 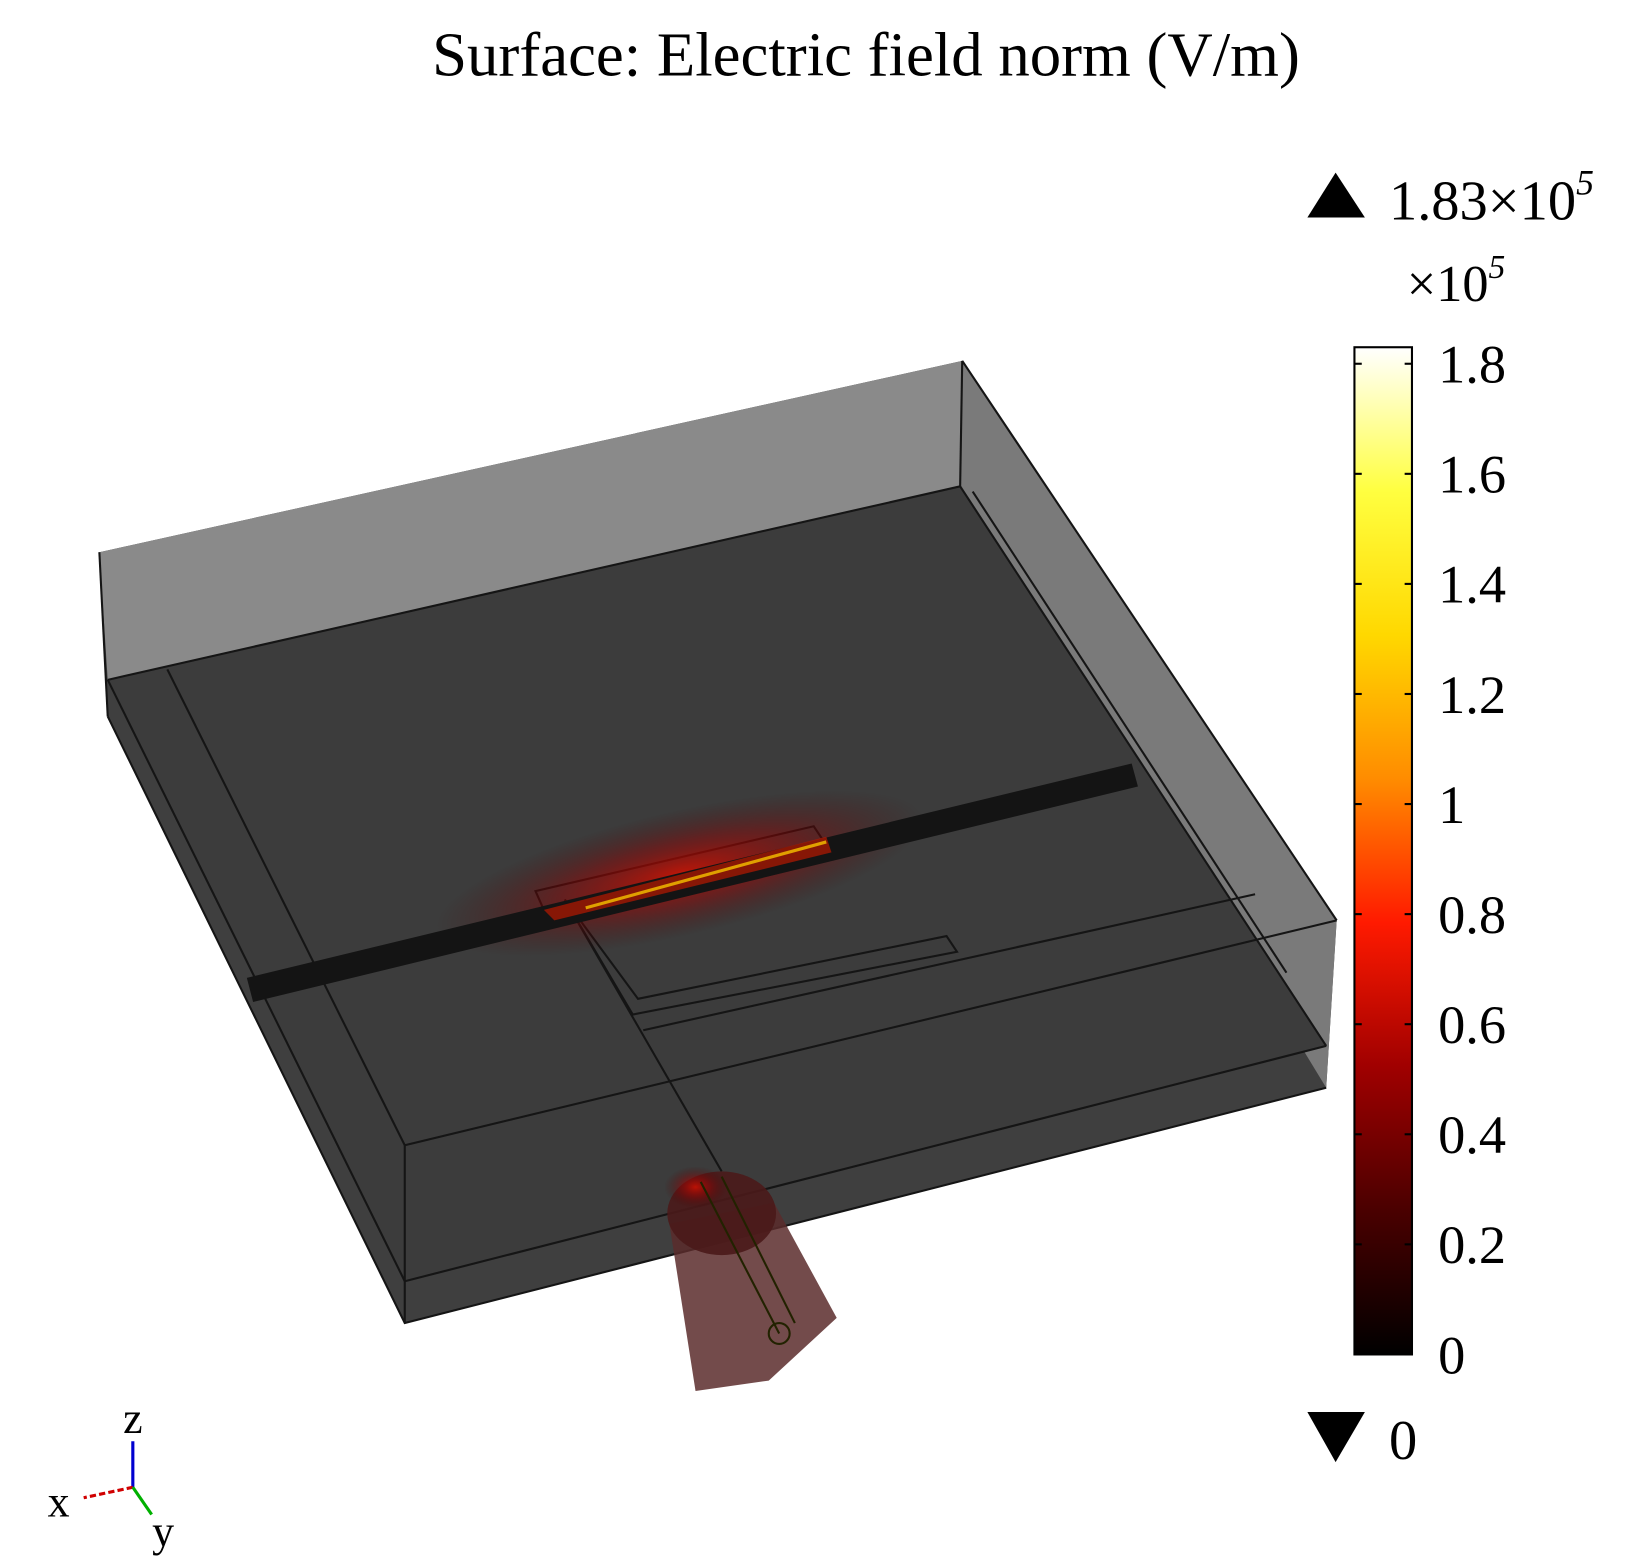 What do you see at coordinates (1451, 1355) in the screenshot?
I see `tick-label: 0` at bounding box center [1451, 1355].